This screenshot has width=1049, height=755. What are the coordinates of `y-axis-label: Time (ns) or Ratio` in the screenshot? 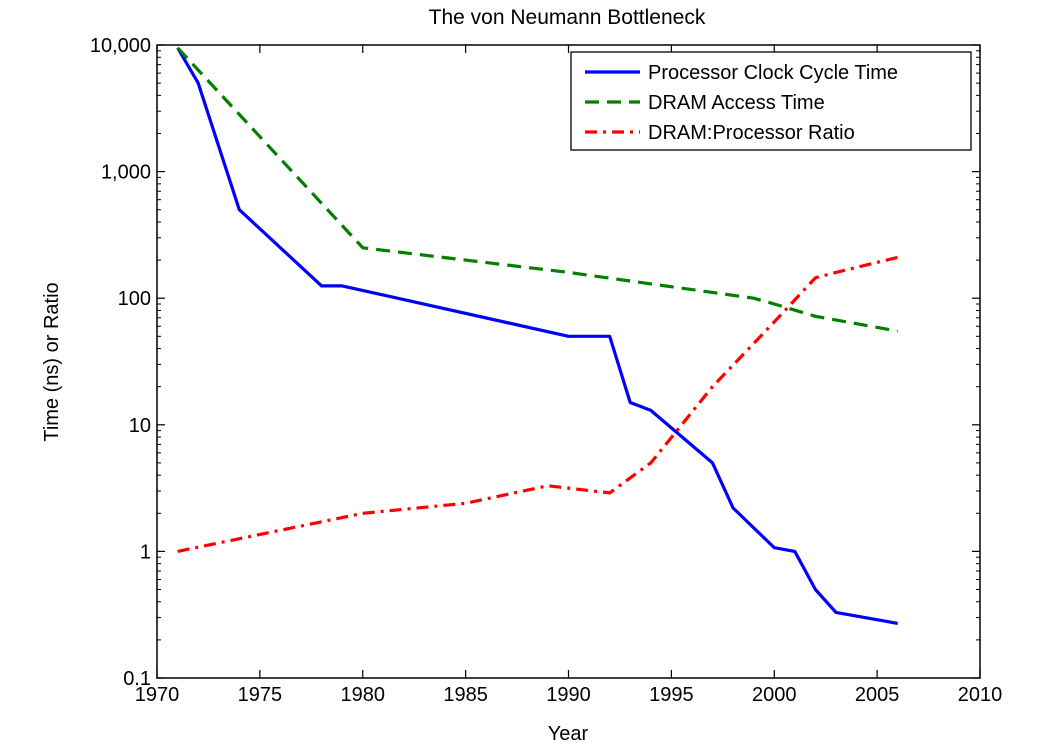 It's located at (52, 361).